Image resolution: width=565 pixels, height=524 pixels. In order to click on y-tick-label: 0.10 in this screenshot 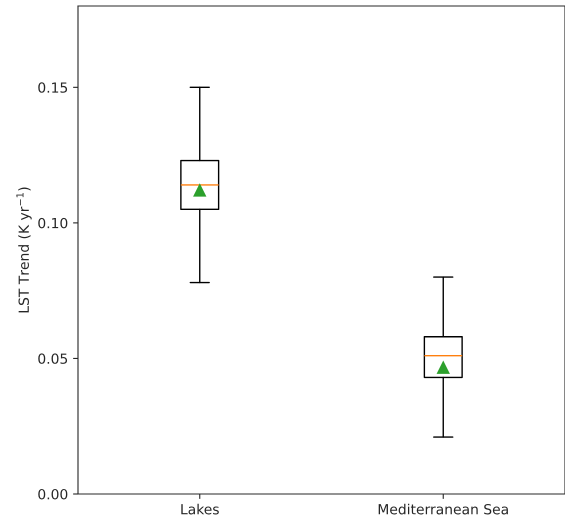, I will do `click(53, 223)`.